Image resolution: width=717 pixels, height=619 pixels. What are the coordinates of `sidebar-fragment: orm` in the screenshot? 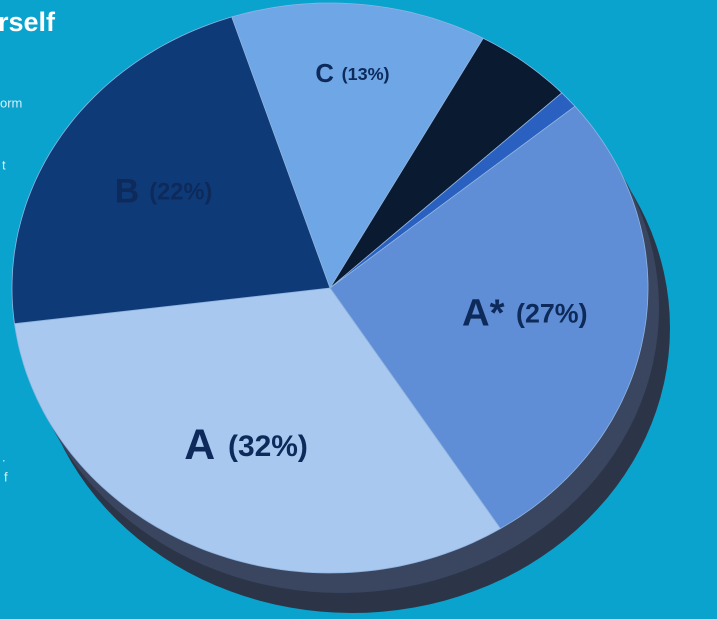 It's located at (11, 102).